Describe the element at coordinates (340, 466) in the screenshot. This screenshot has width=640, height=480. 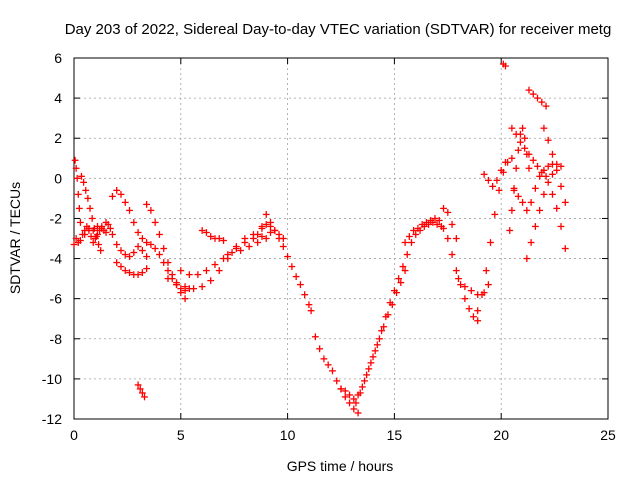
I see `x-axis-label: GPS time / hours` at that location.